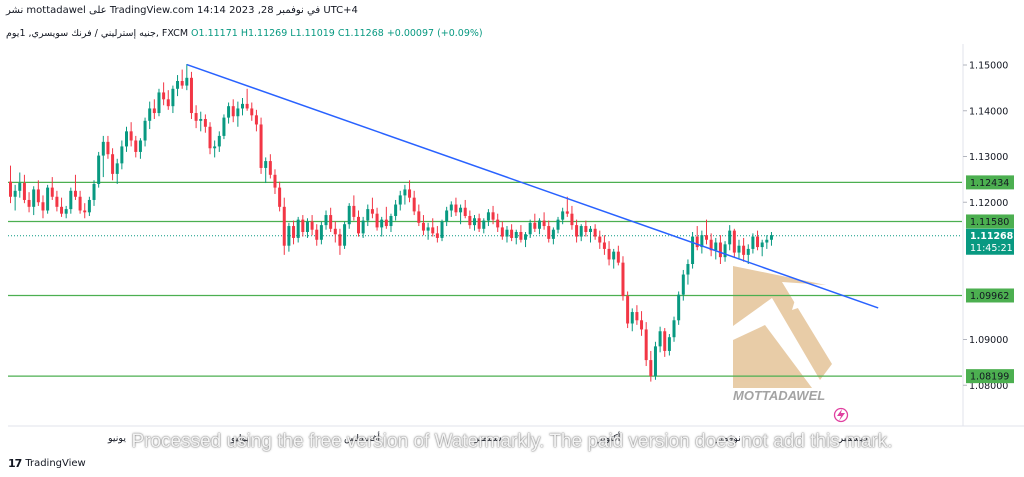 This screenshot has height=477, width=1024. What do you see at coordinates (853, 438) in the screenshot?
I see `time-tick-label: ديسمبر` at bounding box center [853, 438].